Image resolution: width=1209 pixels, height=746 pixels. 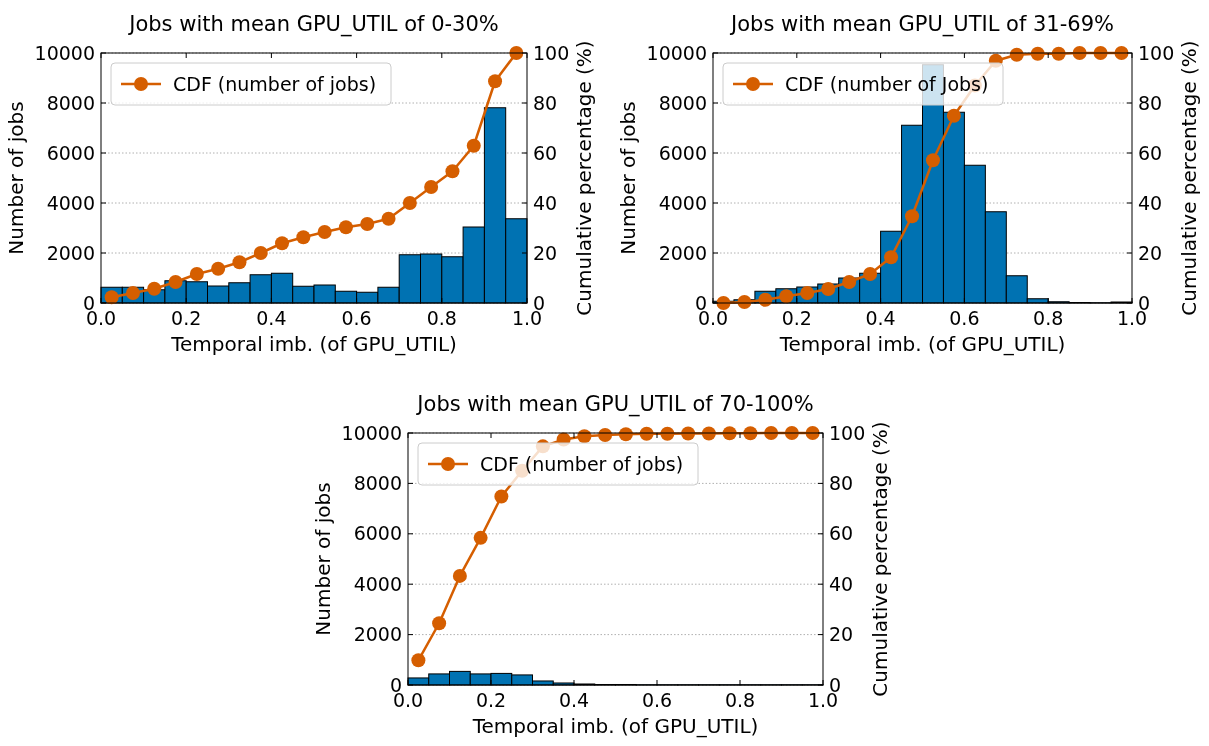 What do you see at coordinates (313, 24) in the screenshot?
I see `chart-title: Jobs with mean GPU_UTIL of 0-30%` at bounding box center [313, 24].